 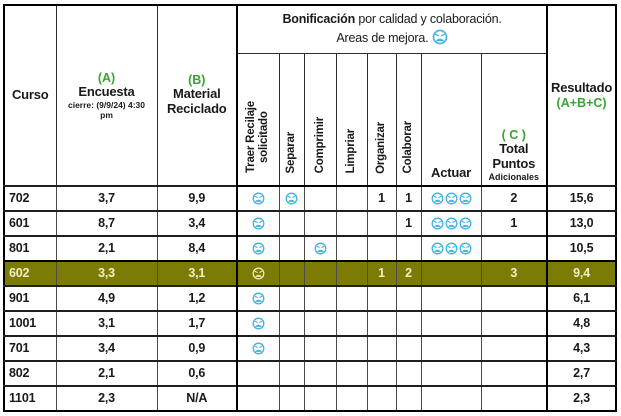 I want to click on cell-resultado: 2,3, so click(x=581, y=397).